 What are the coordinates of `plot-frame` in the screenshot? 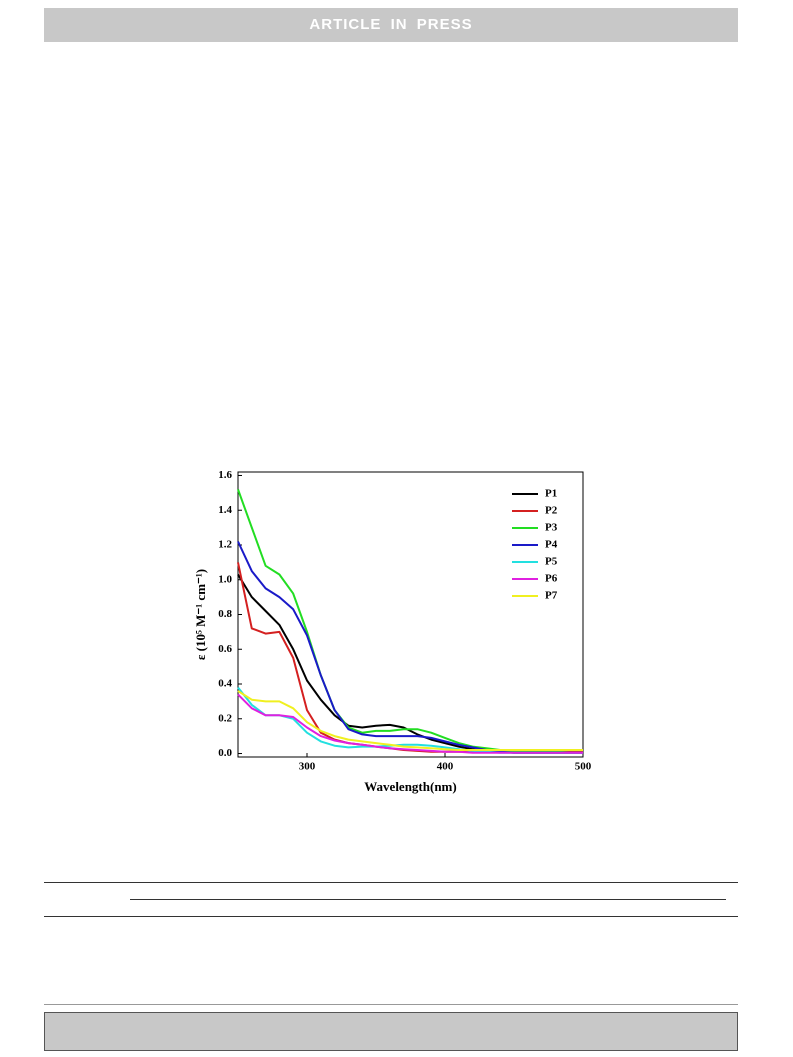 It's located at (410, 614).